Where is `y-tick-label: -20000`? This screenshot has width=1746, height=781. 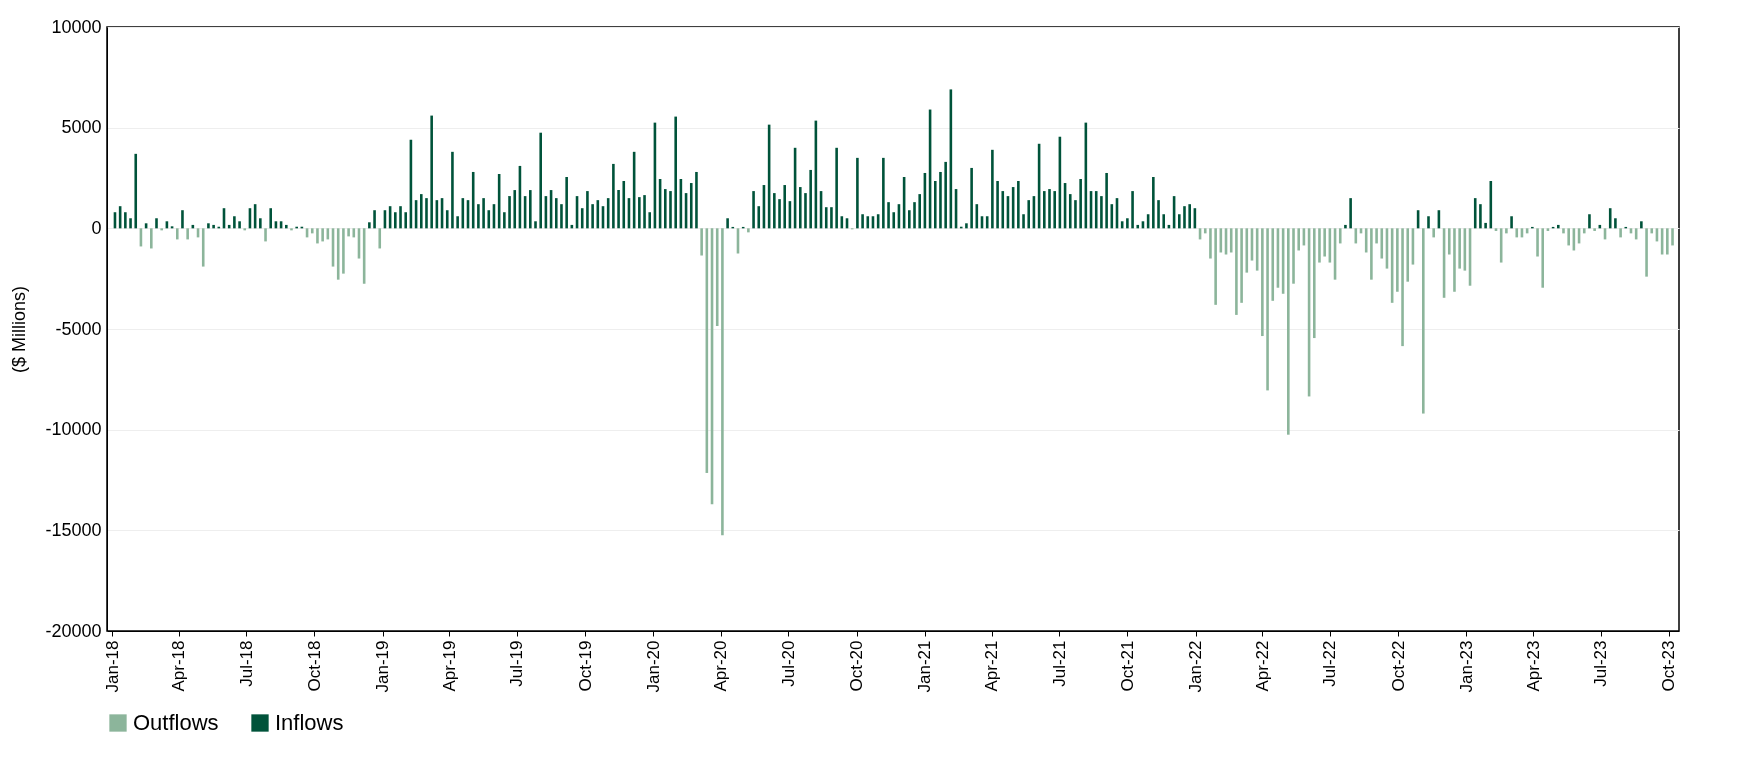 y-tick-label: -20000 is located at coordinates (73, 630).